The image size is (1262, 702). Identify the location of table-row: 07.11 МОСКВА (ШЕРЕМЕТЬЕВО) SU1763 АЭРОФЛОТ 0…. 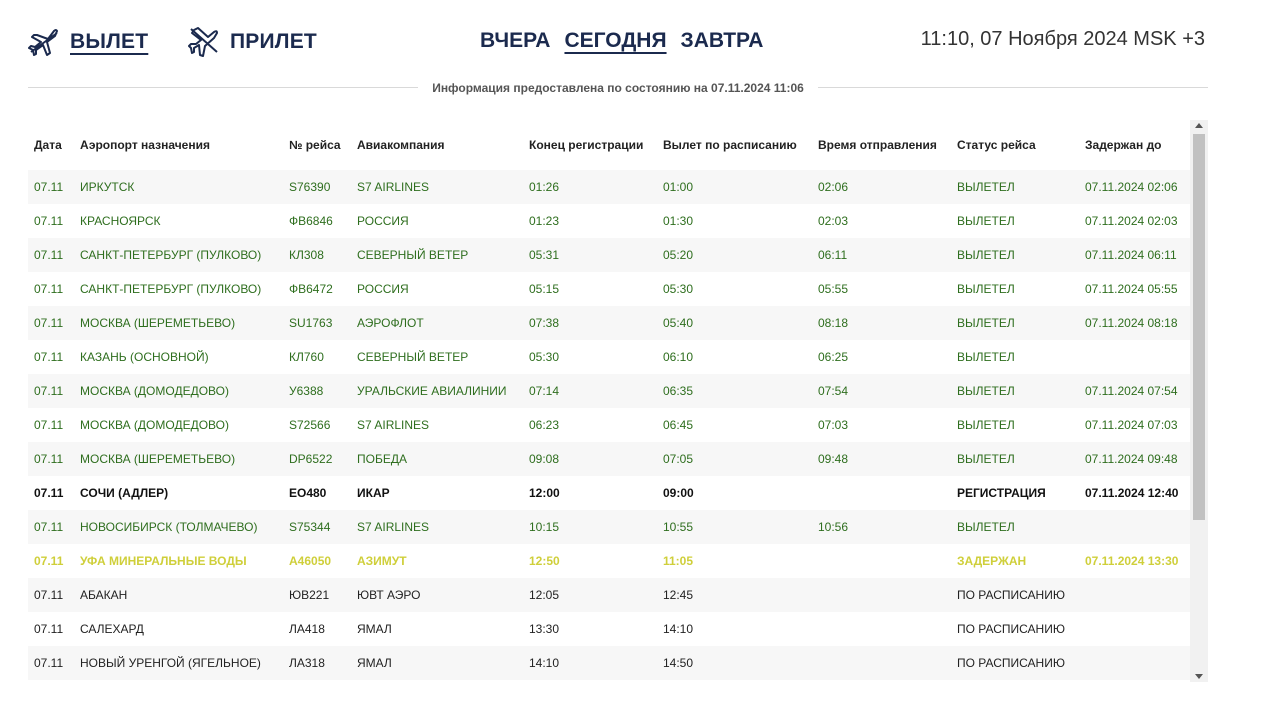
(609, 323).